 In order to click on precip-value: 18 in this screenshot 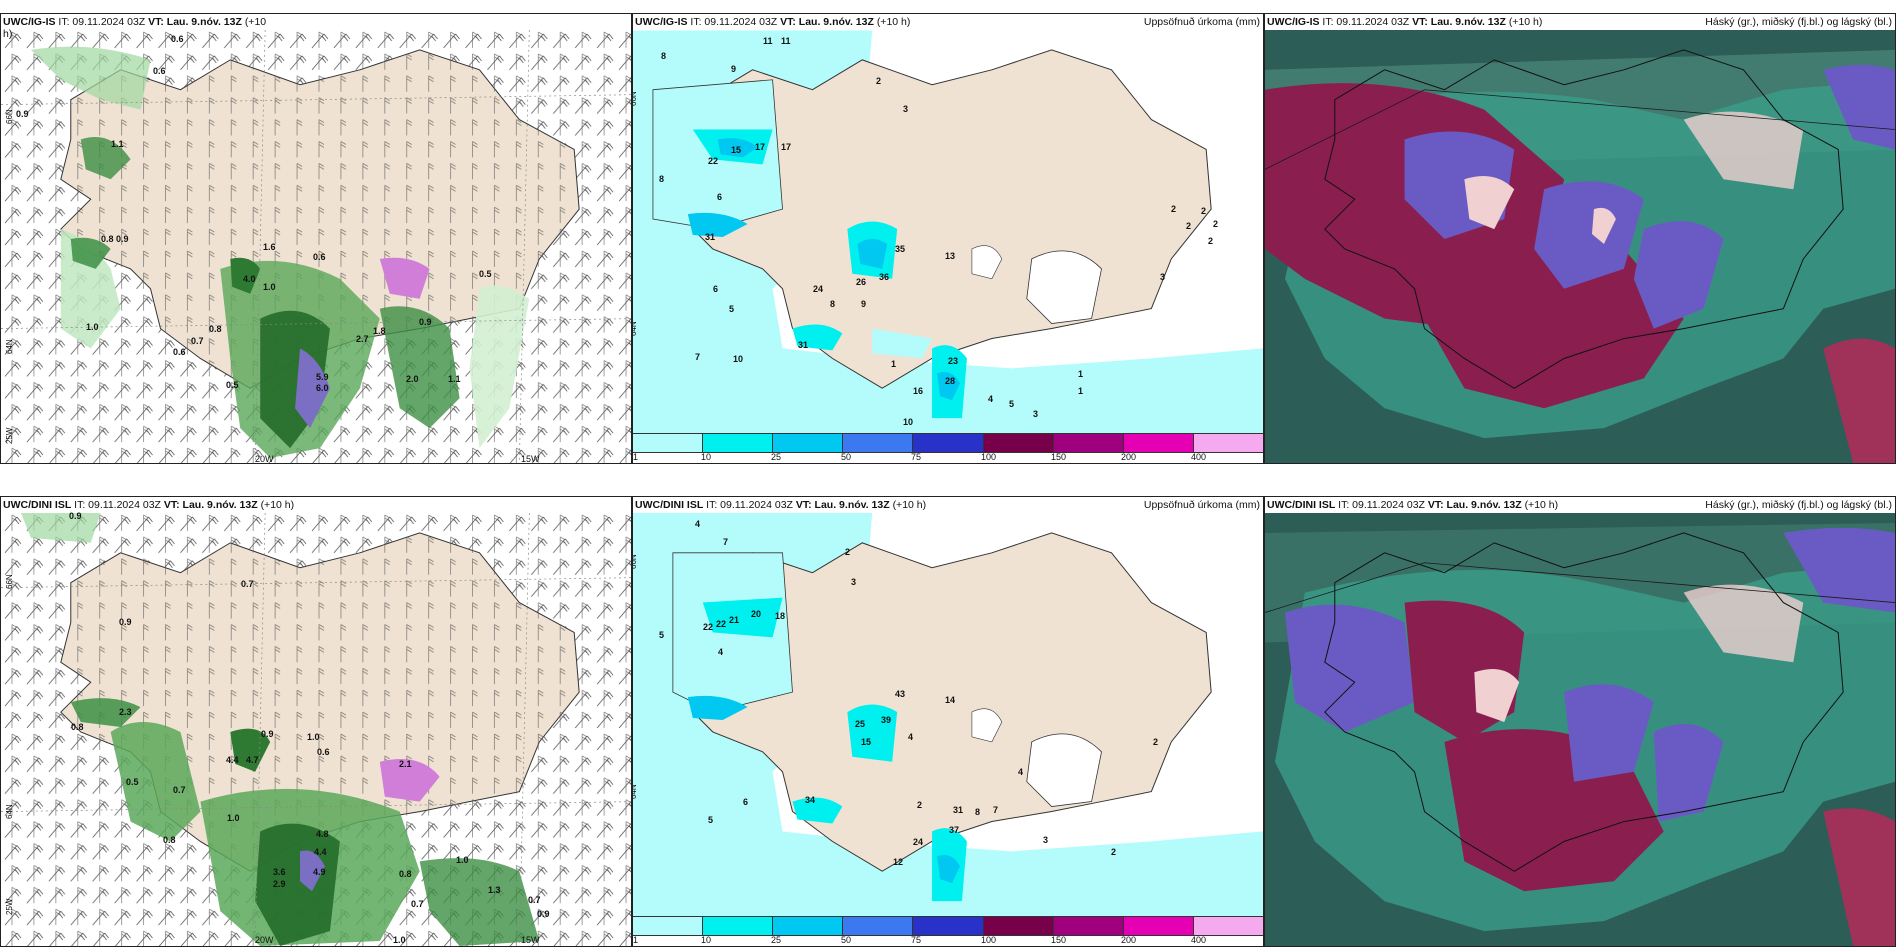, I will do `click(780, 616)`.